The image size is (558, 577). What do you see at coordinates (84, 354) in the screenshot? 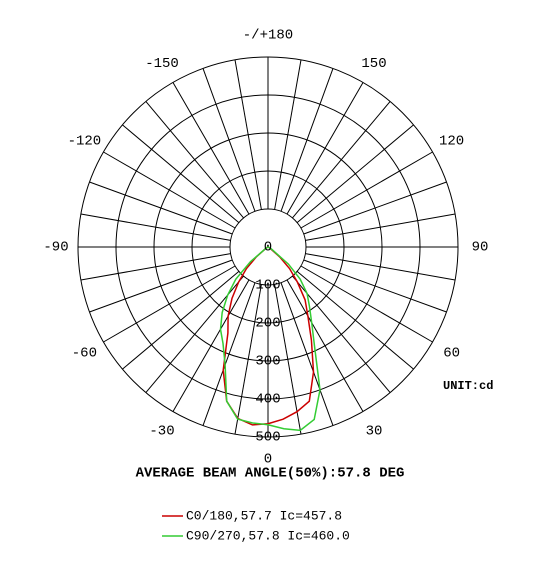
I see `angle-tick-label: -60` at bounding box center [84, 354].